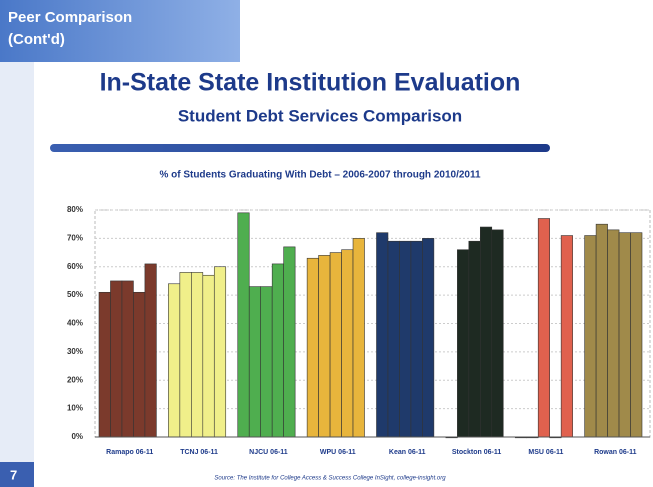  I want to click on title: In-State State Institution Evaluation, so click(310, 83).